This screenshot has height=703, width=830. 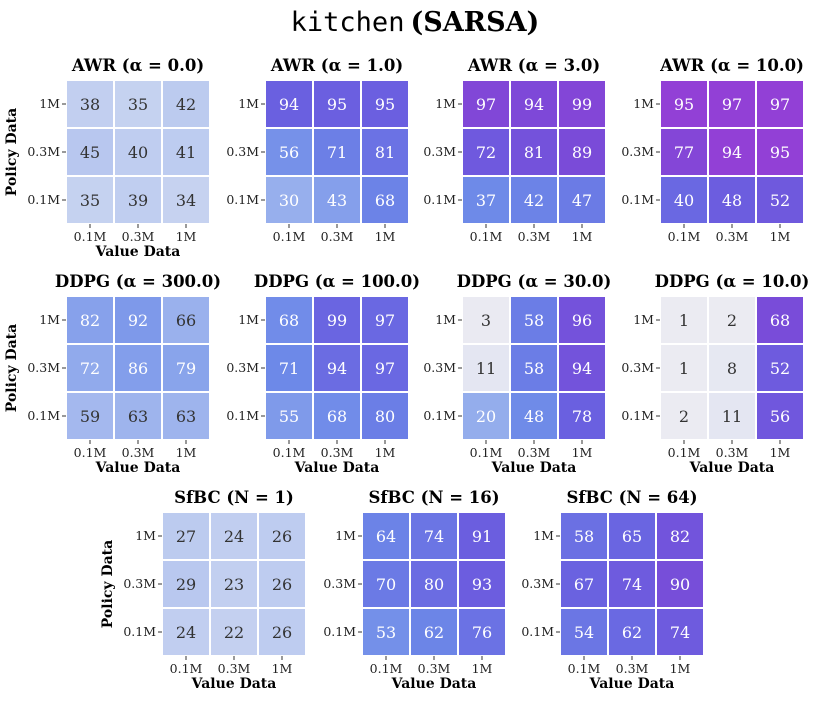 I want to click on heatmap-cell-label: 40, so click(x=138, y=152).